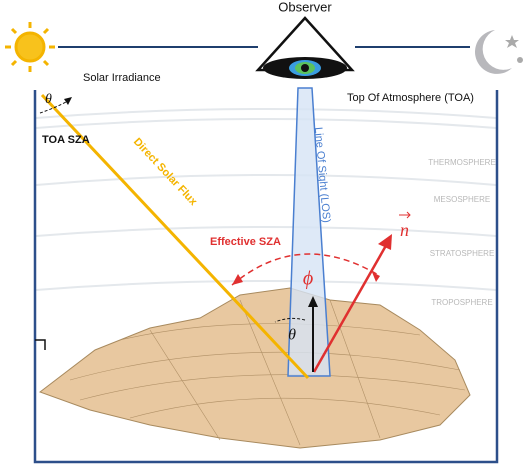  What do you see at coordinates (40, 344) in the screenshot?
I see `corner-mark` at bounding box center [40, 344].